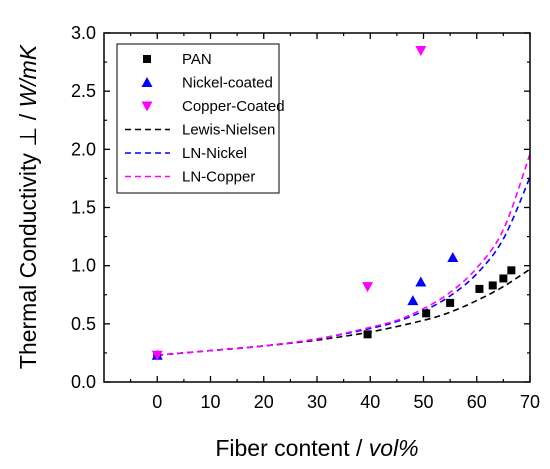 The image size is (550, 469). I want to click on legend-label-pan: PAN, so click(197, 59).